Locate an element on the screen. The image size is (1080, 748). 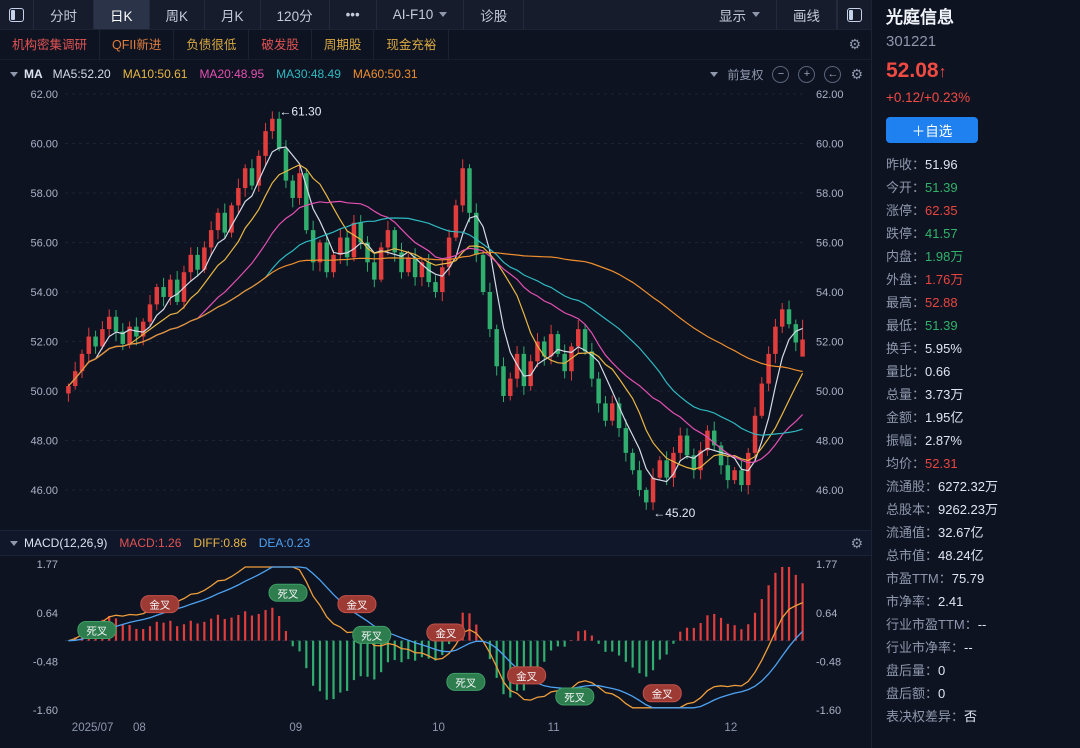
stock-tag: 破发股 is located at coordinates (280, 44).